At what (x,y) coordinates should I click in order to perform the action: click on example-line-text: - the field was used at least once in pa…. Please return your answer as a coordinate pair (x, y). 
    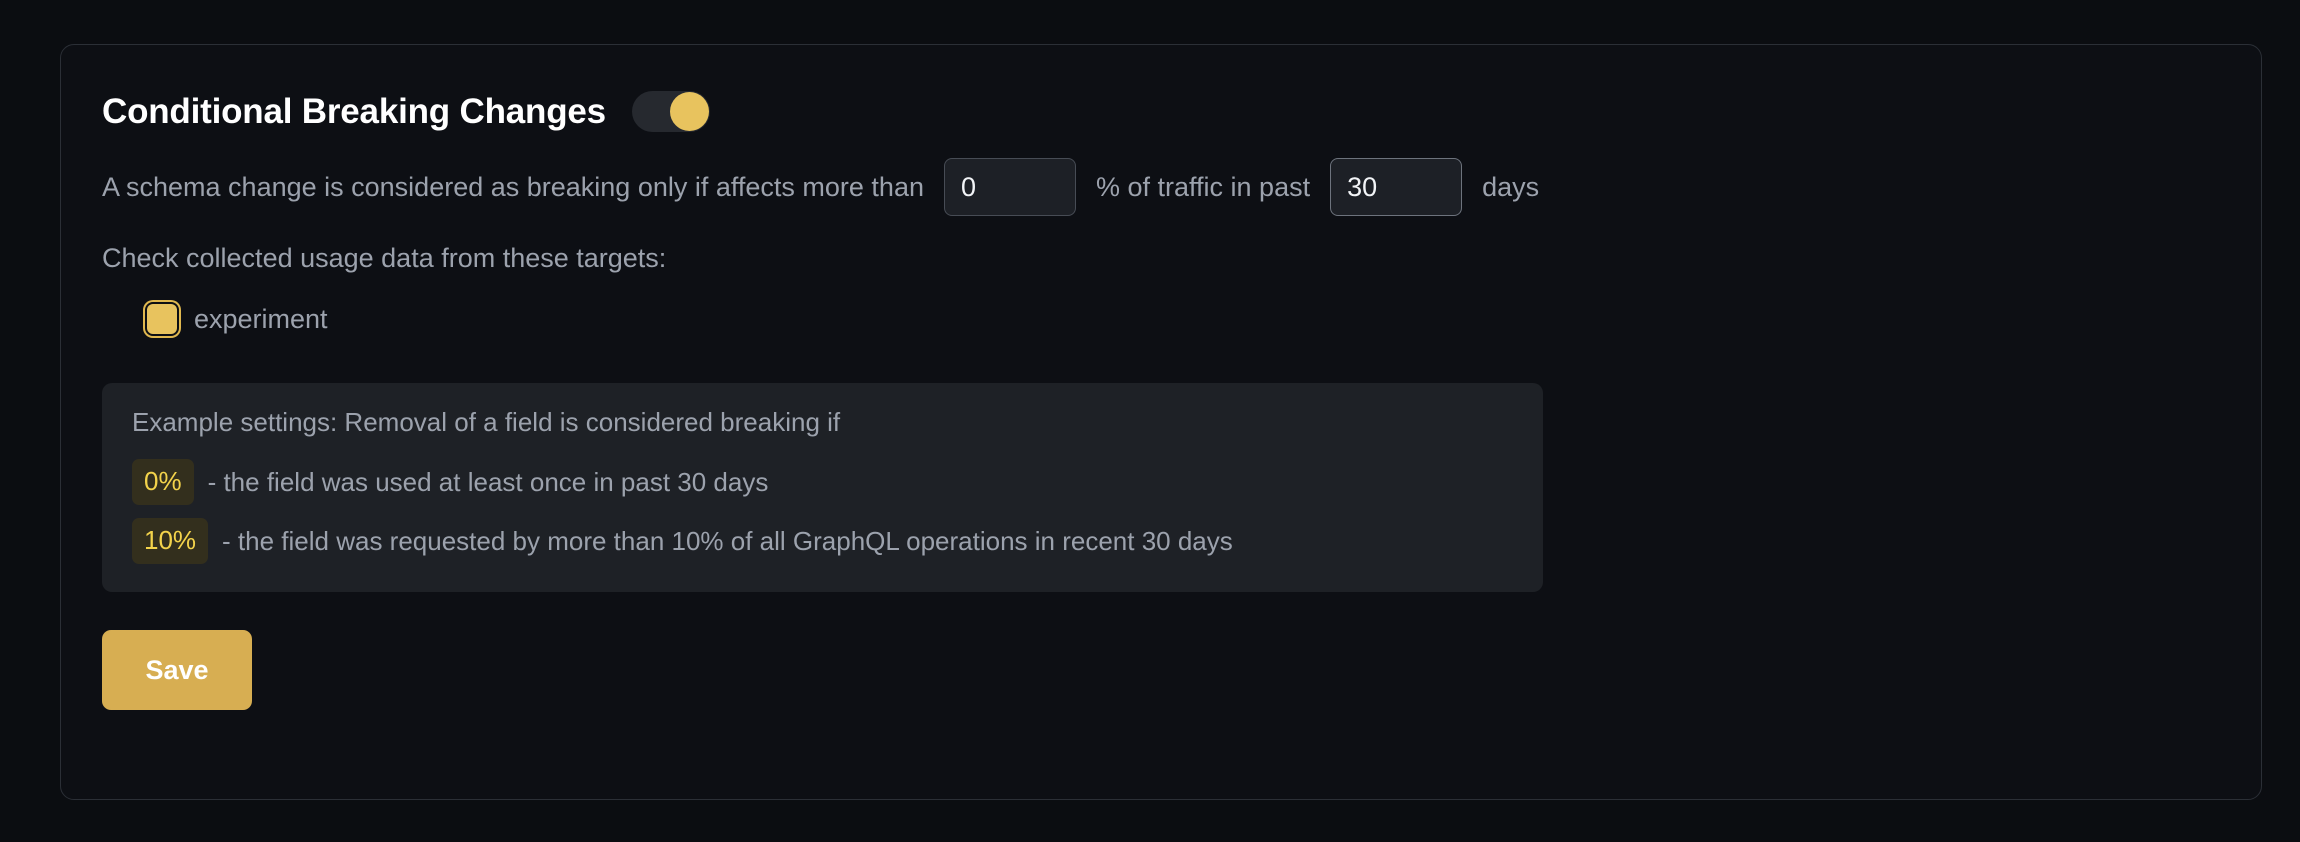
    Looking at the image, I should click on (488, 482).